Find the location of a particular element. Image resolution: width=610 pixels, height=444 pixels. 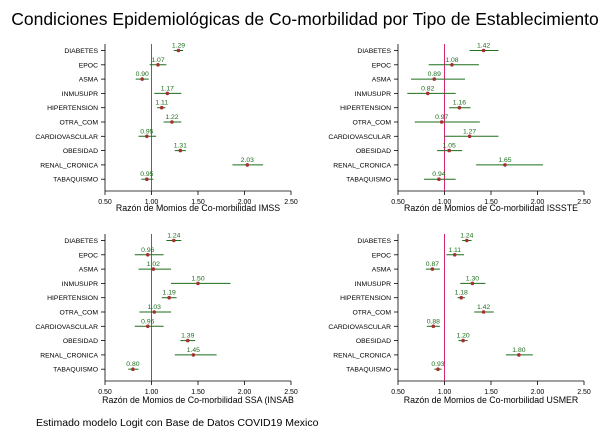

odds-ratio-label: 1.03 is located at coordinates (154, 307).